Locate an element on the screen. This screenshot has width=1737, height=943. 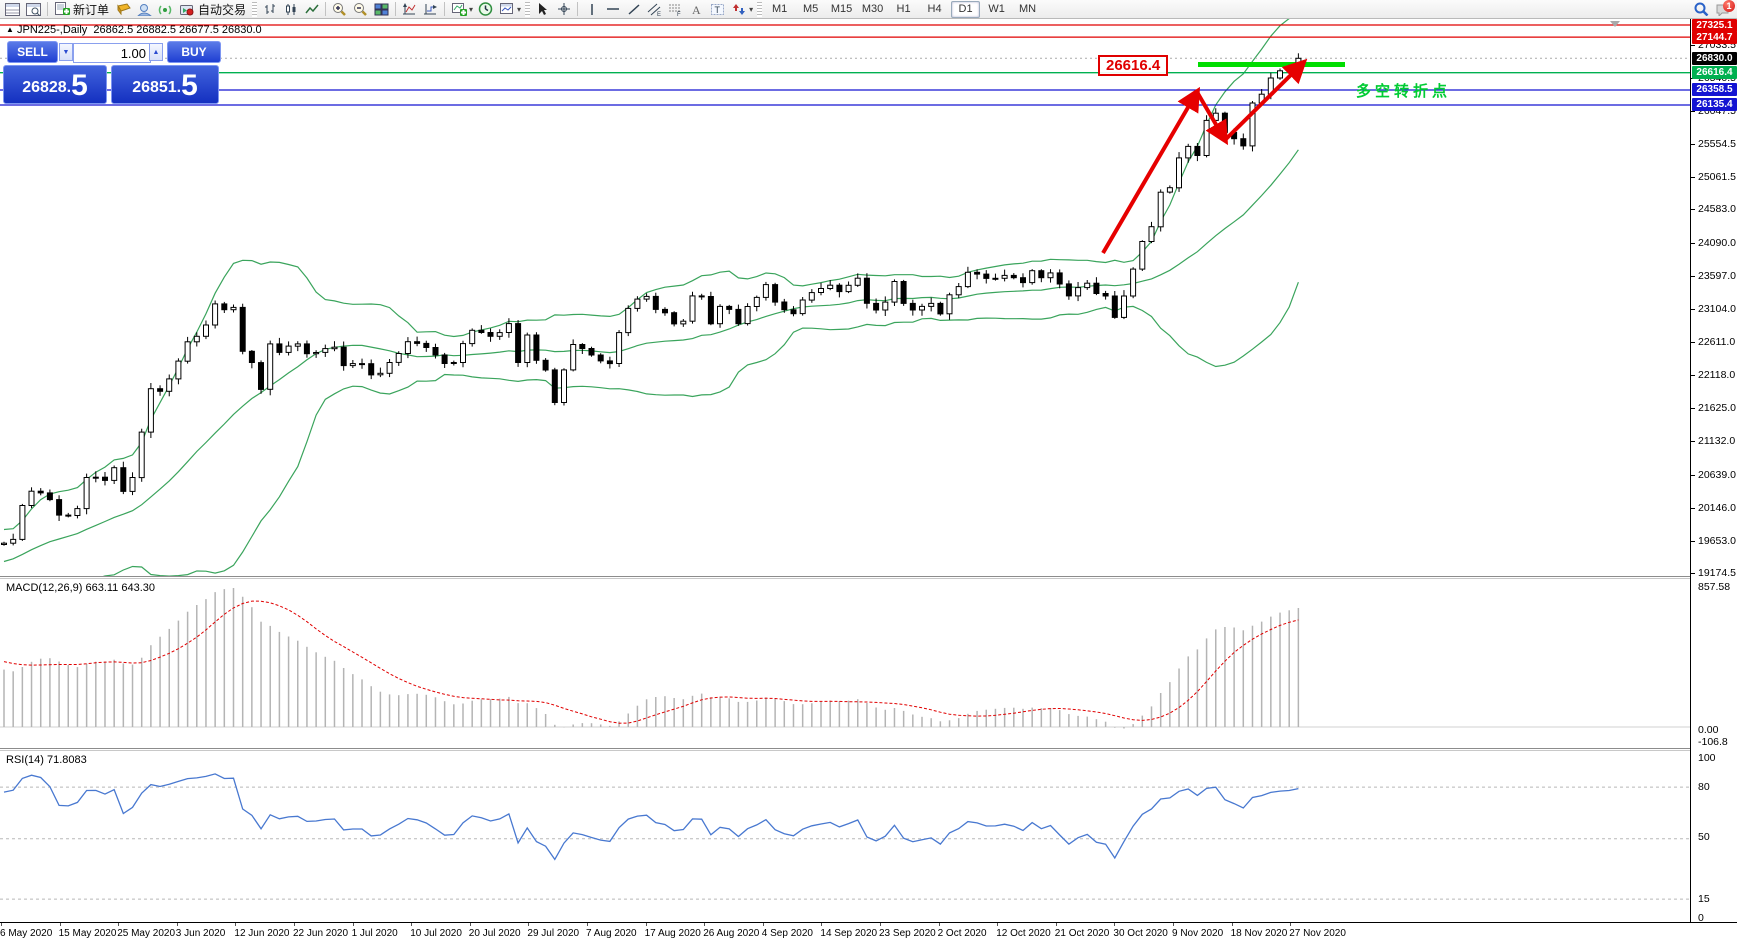
chart-shift-marker-icon is located at coordinates (1615, 24).